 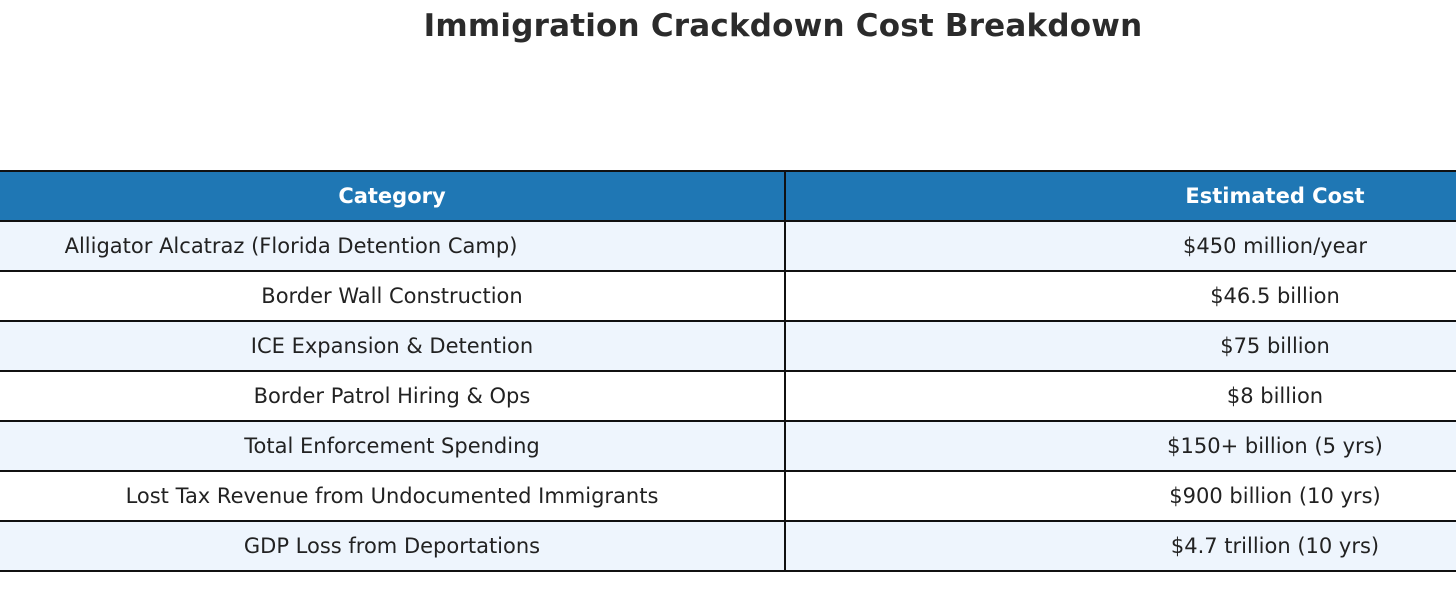 What do you see at coordinates (393, 546) in the screenshot?
I see `category-cell: GDP Loss from Deportations` at bounding box center [393, 546].